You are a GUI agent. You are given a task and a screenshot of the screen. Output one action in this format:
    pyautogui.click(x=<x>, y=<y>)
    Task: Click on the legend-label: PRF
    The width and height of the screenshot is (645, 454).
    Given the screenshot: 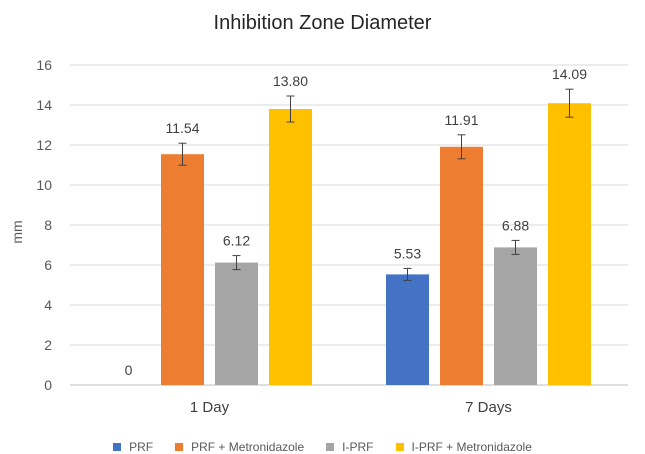 What is the action you would take?
    pyautogui.click(x=141, y=447)
    